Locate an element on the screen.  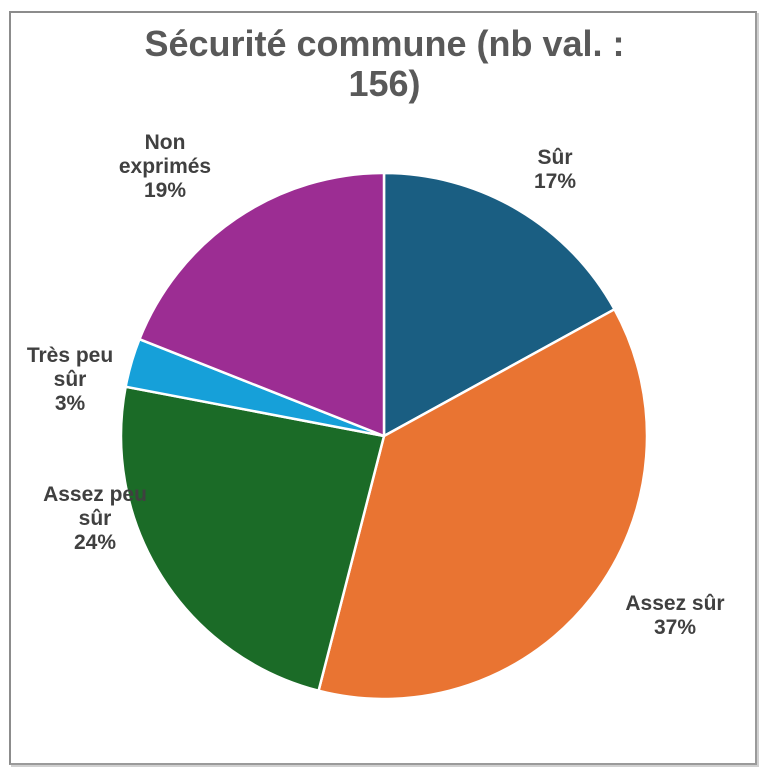
label-tres-peu-sur: Très peu sûr 3% is located at coordinates (70, 380).